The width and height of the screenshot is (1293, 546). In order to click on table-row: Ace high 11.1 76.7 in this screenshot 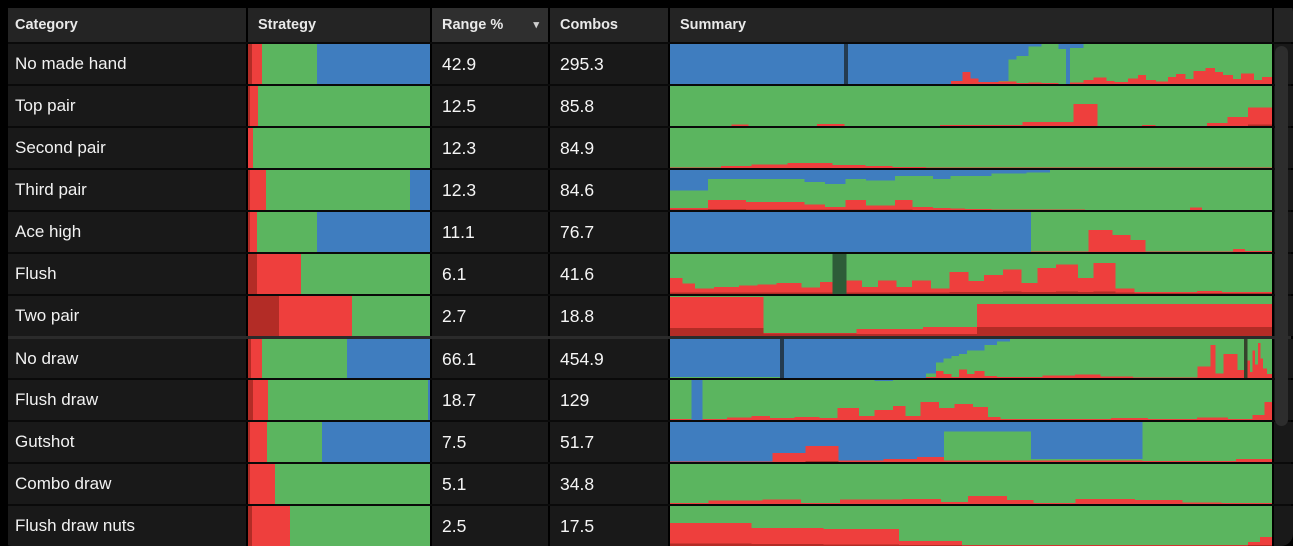, I will do `click(650, 231)`.